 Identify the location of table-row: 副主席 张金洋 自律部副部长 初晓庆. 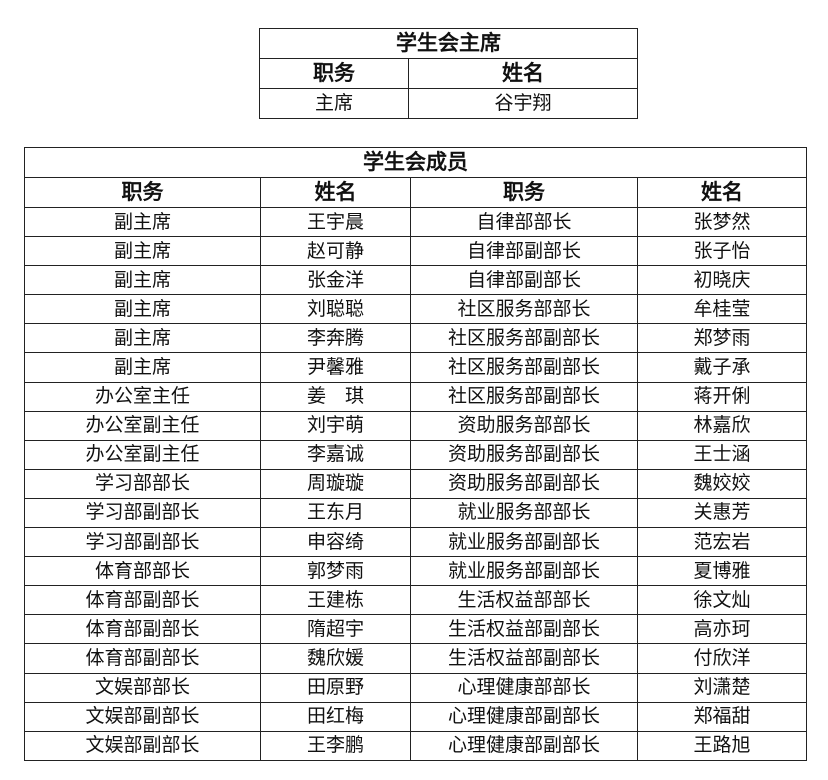
(415, 280).